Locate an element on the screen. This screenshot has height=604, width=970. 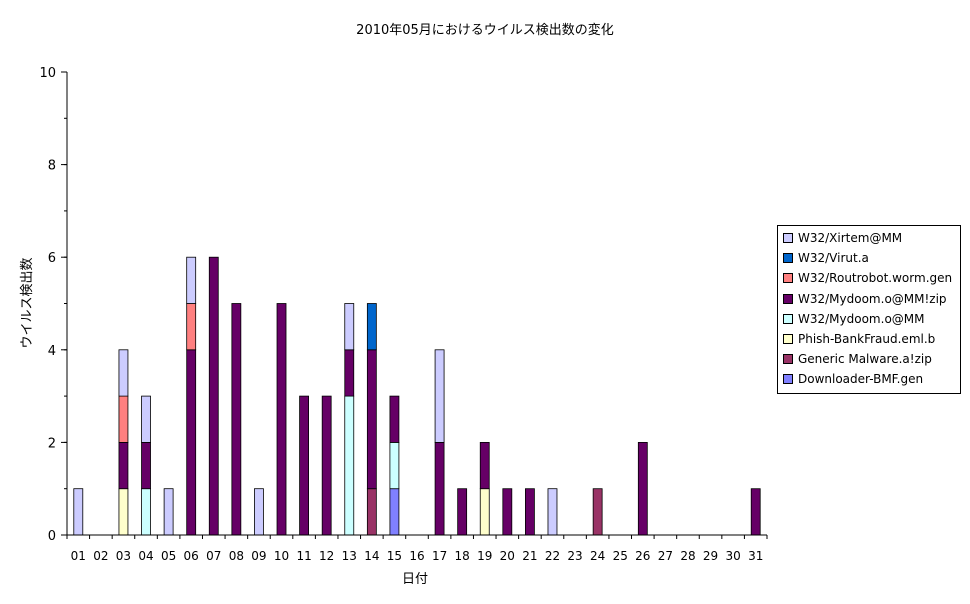
chart-title: 2010年05月におけるウイルス検出数の変化 is located at coordinates (485, 30).